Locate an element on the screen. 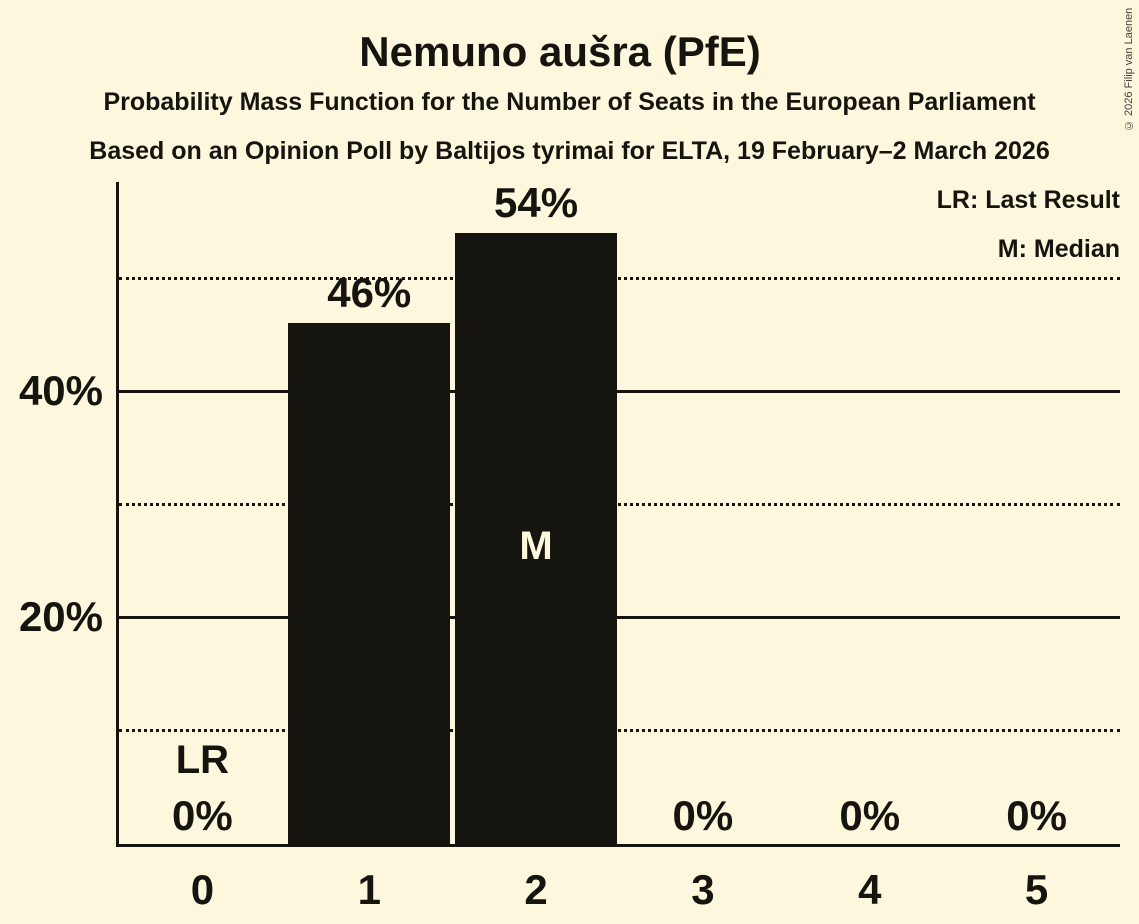  bar-value-label-4: 0% is located at coordinates (870, 815).